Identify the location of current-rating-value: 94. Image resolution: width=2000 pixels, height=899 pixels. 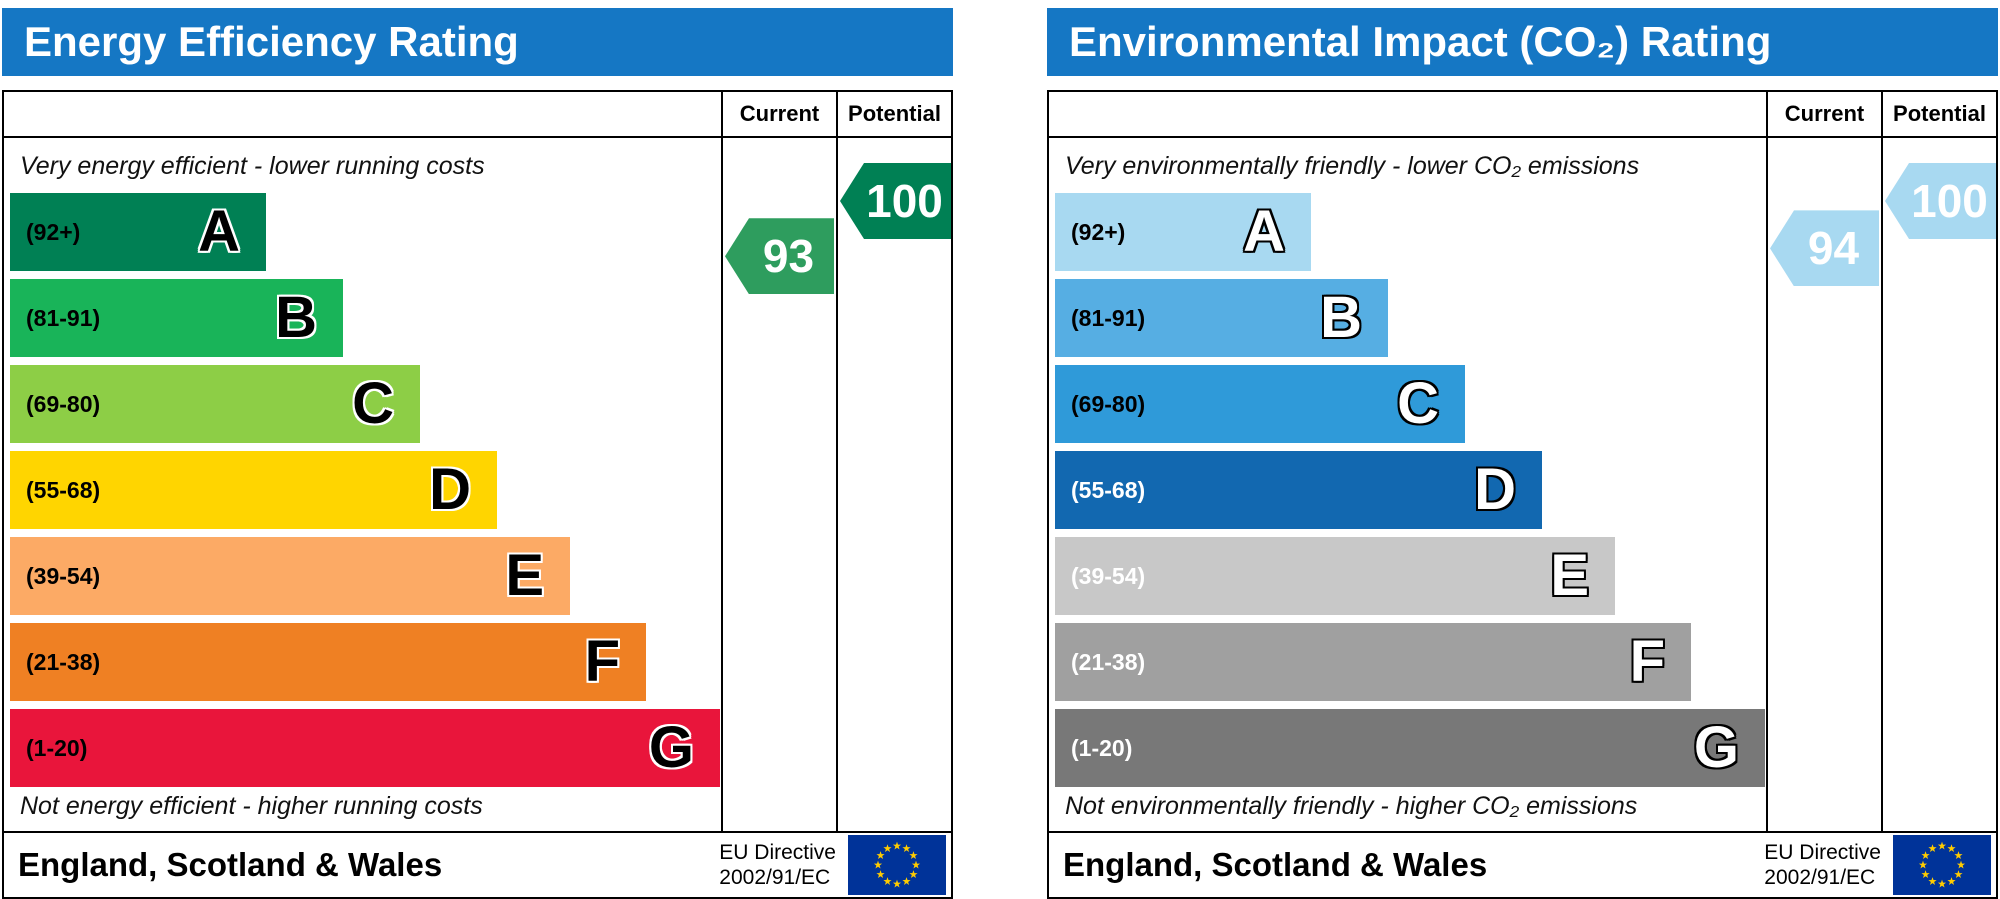
(1833, 248).